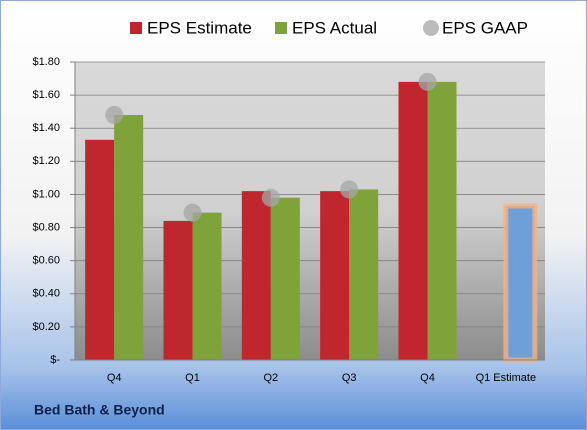 The width and height of the screenshot is (587, 430). Describe the element at coordinates (46, 161) in the screenshot. I see `y-tick-label: $1.20` at that location.